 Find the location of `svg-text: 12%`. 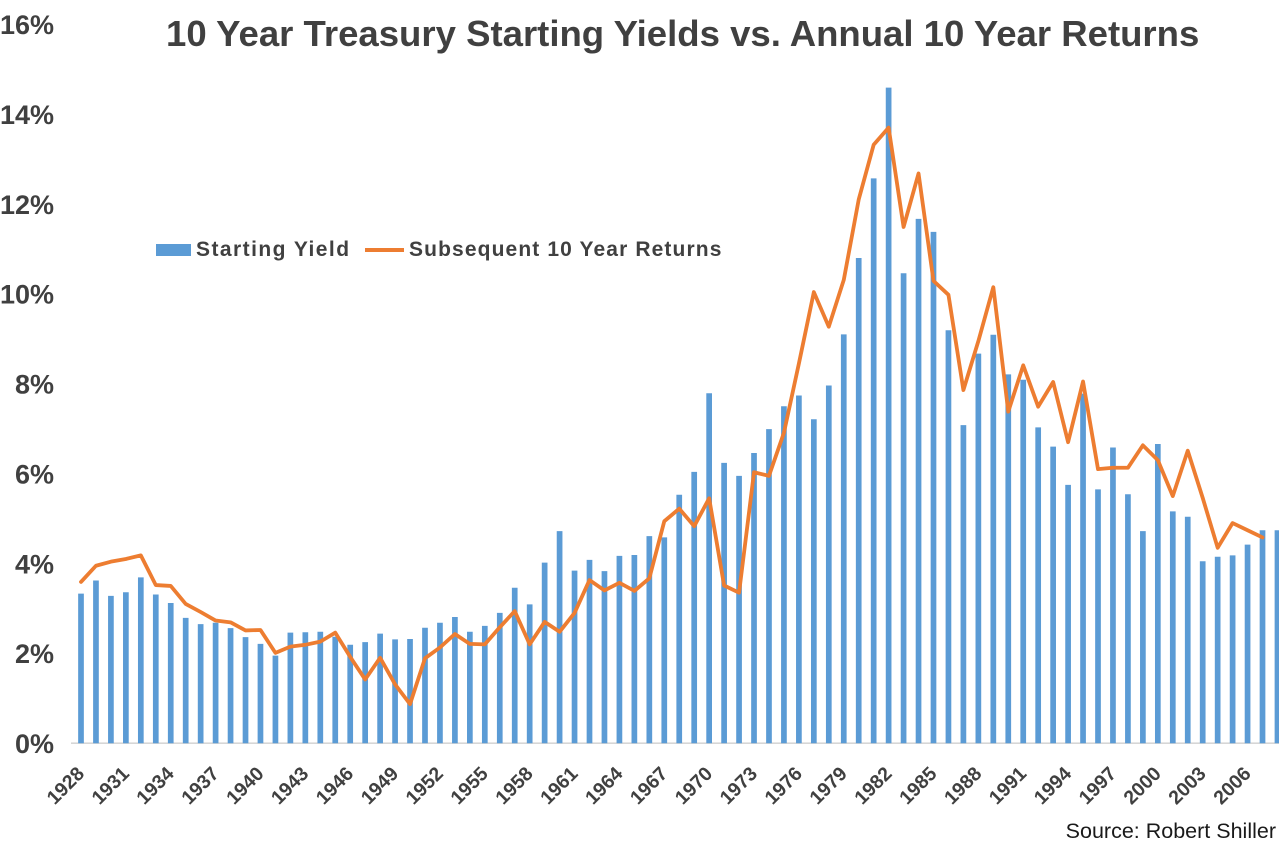

svg-text: 12% is located at coordinates (27, 205).